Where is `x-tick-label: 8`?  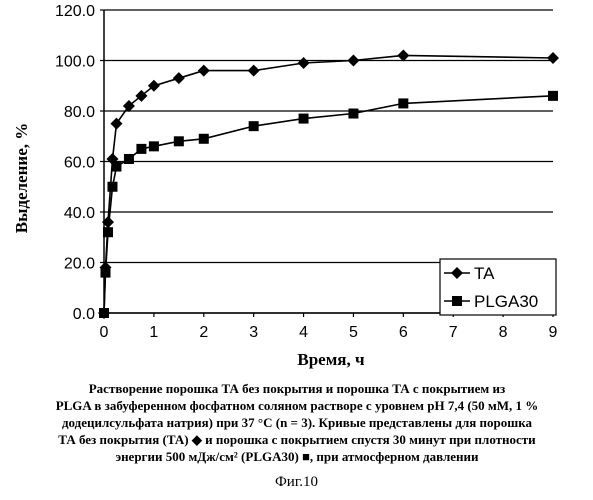 x-tick-label: 8 is located at coordinates (503, 332).